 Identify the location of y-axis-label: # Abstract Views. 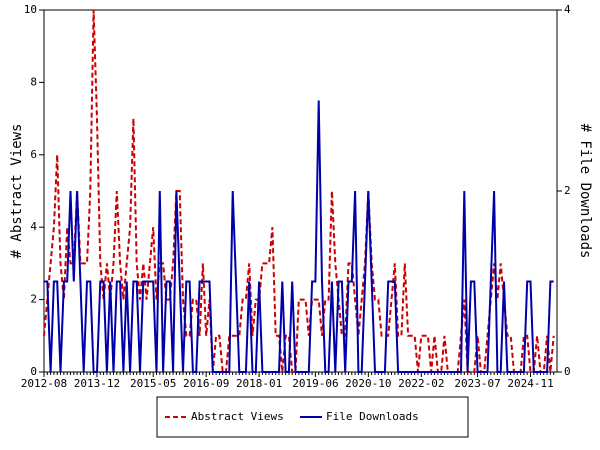
(17, 191).